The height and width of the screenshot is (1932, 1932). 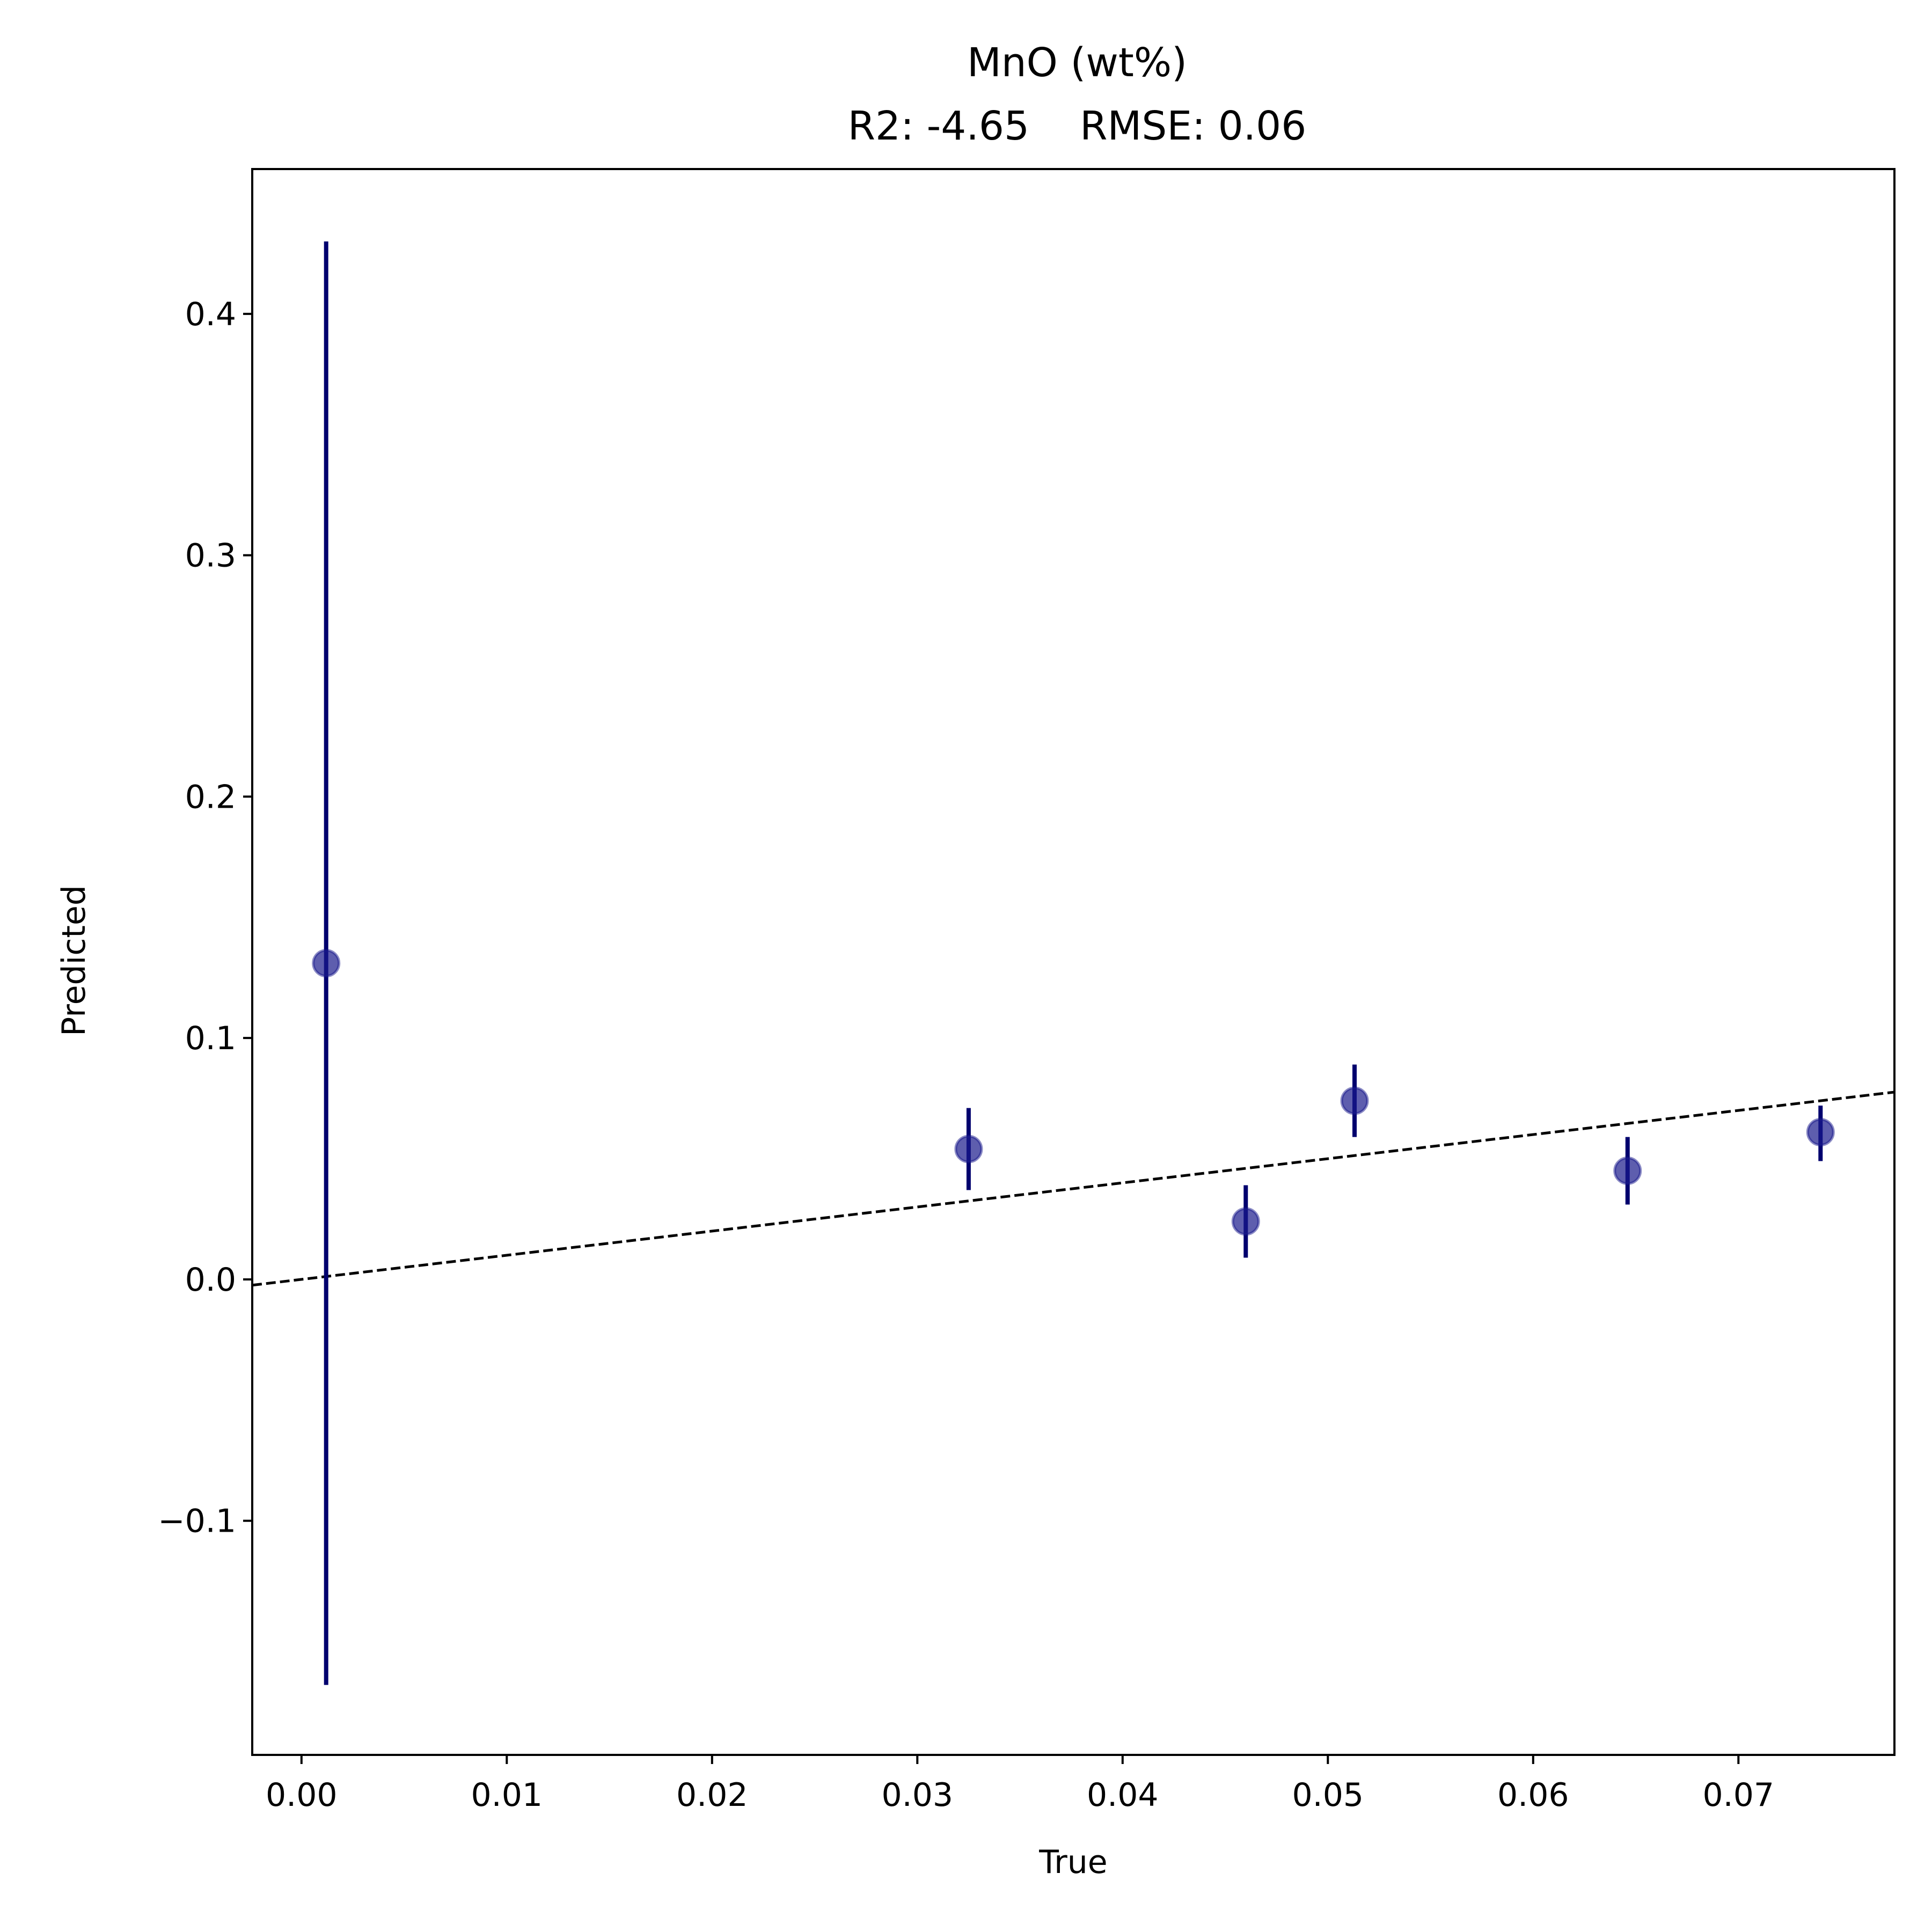 I want to click on x-tick-label-4: 0.04, so click(x=1123, y=1795).